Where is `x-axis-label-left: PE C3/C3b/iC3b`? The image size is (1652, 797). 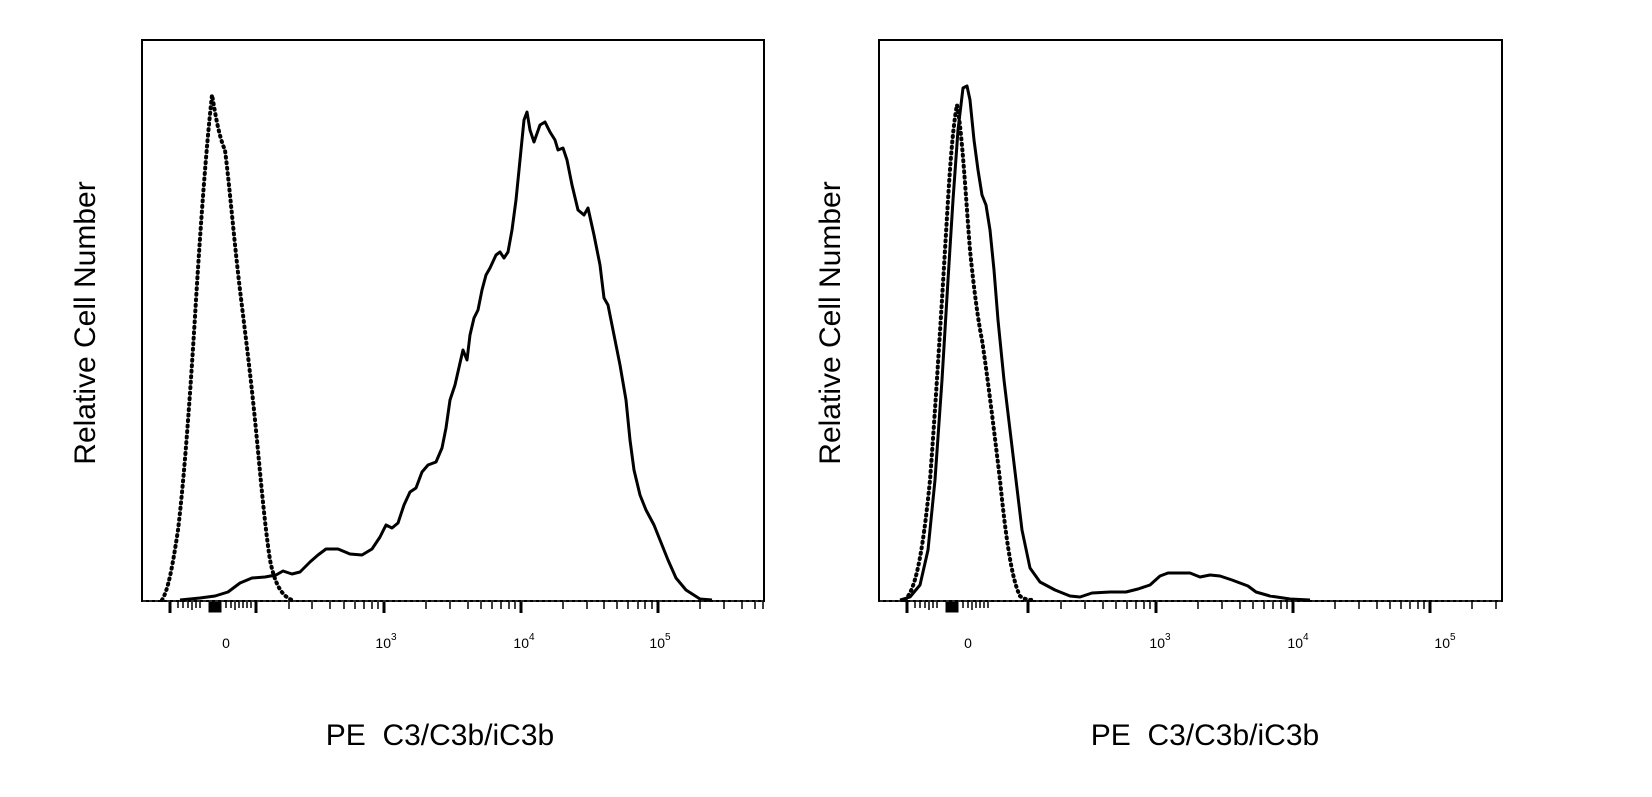
x-axis-label-left: PE C3/C3b/iC3b is located at coordinates (440, 735).